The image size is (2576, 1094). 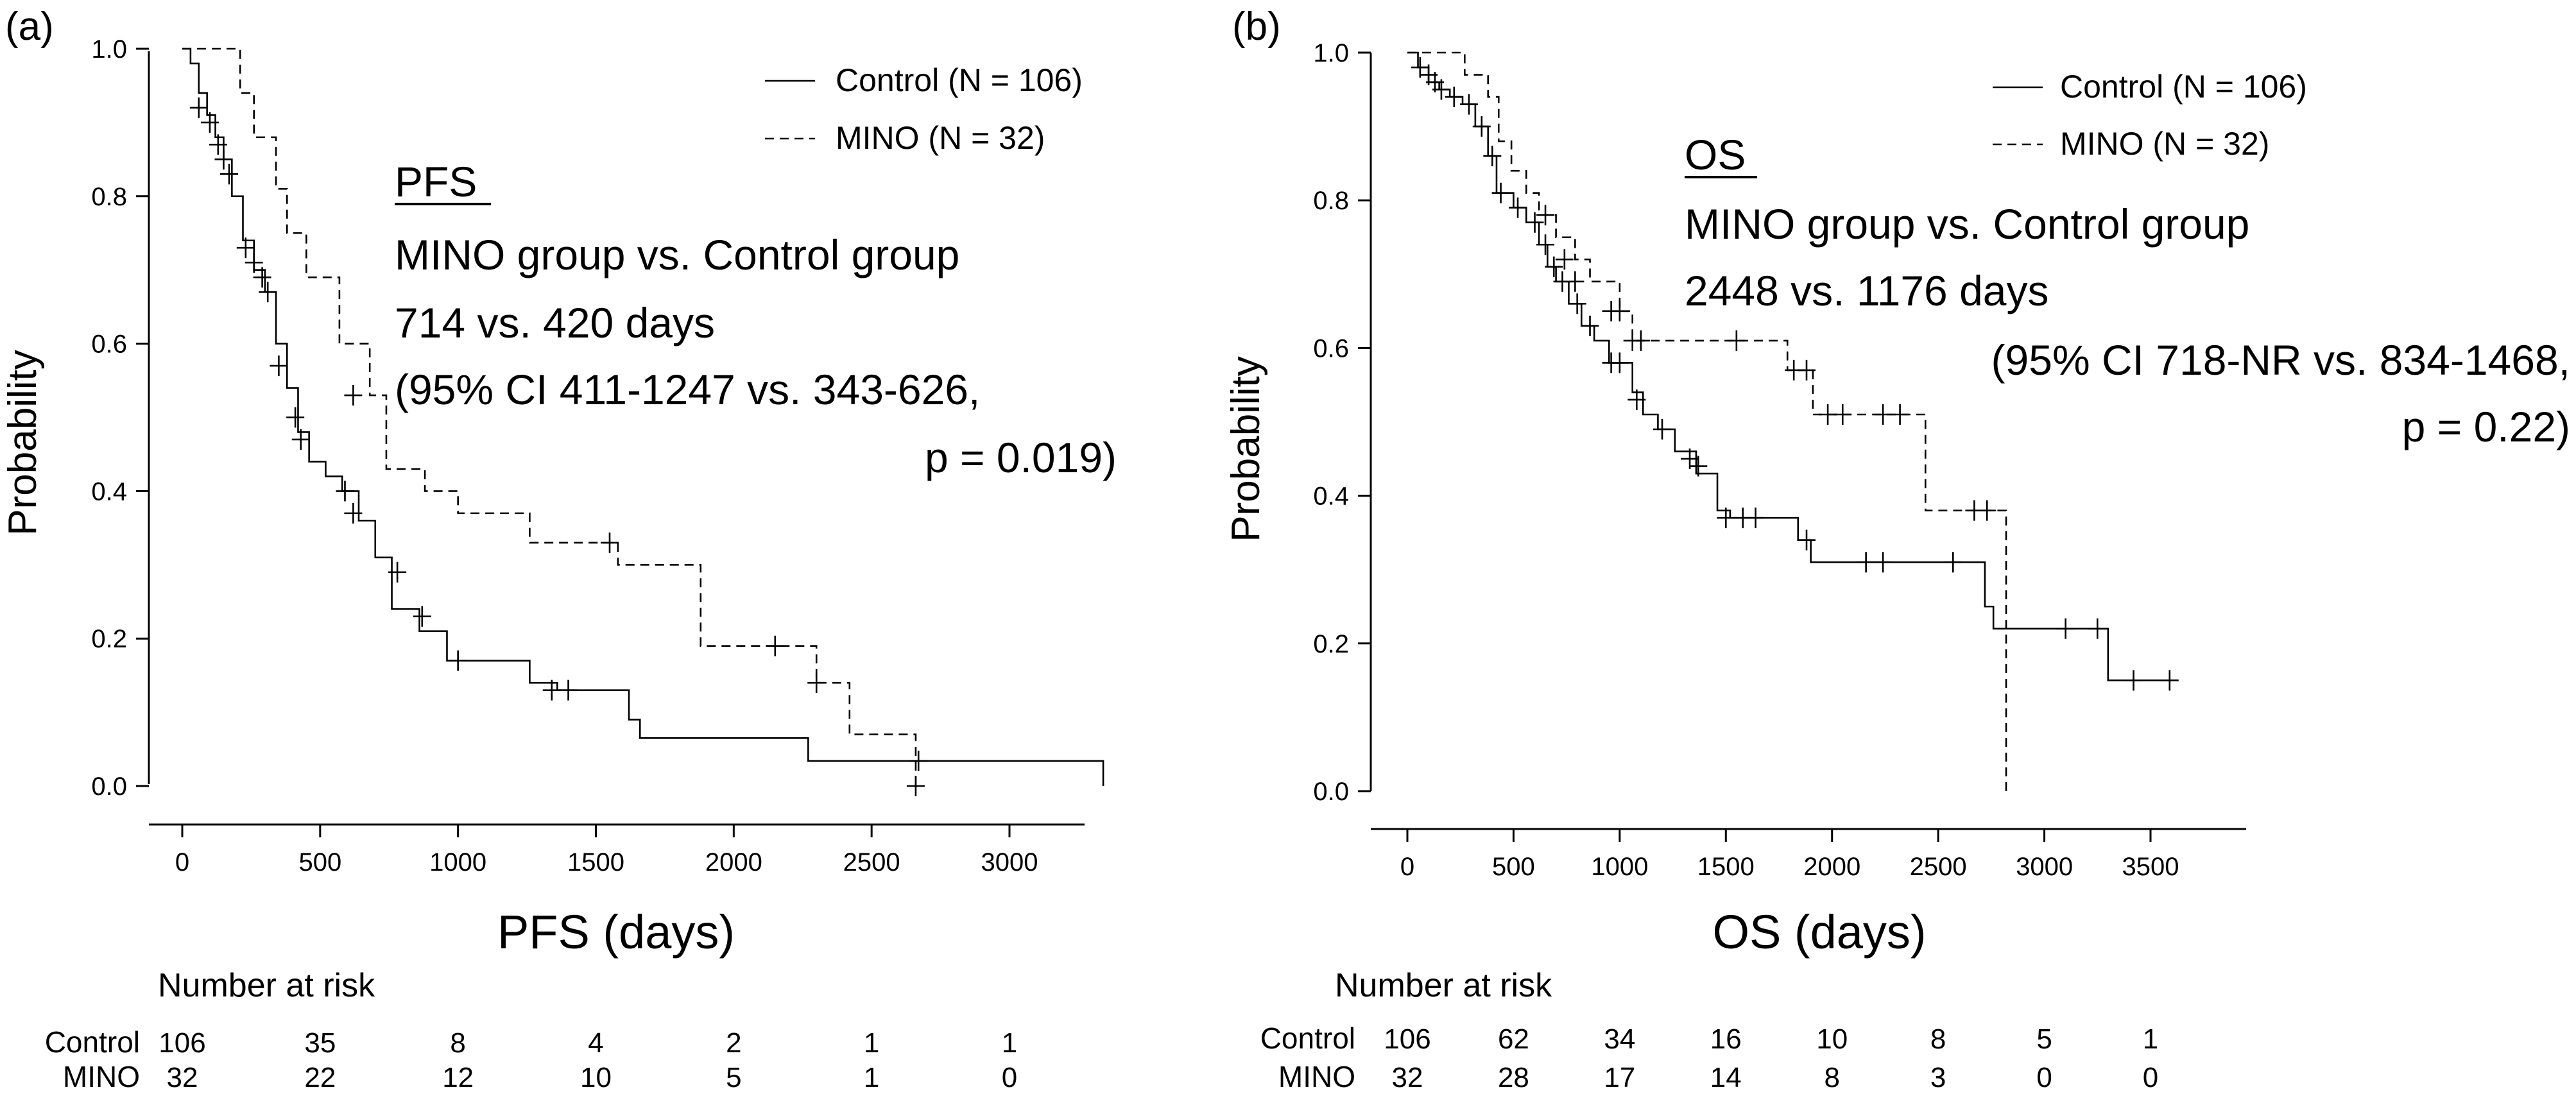 I want to click on panel-b-risk-mino-value: 28, so click(x=1513, y=1077).